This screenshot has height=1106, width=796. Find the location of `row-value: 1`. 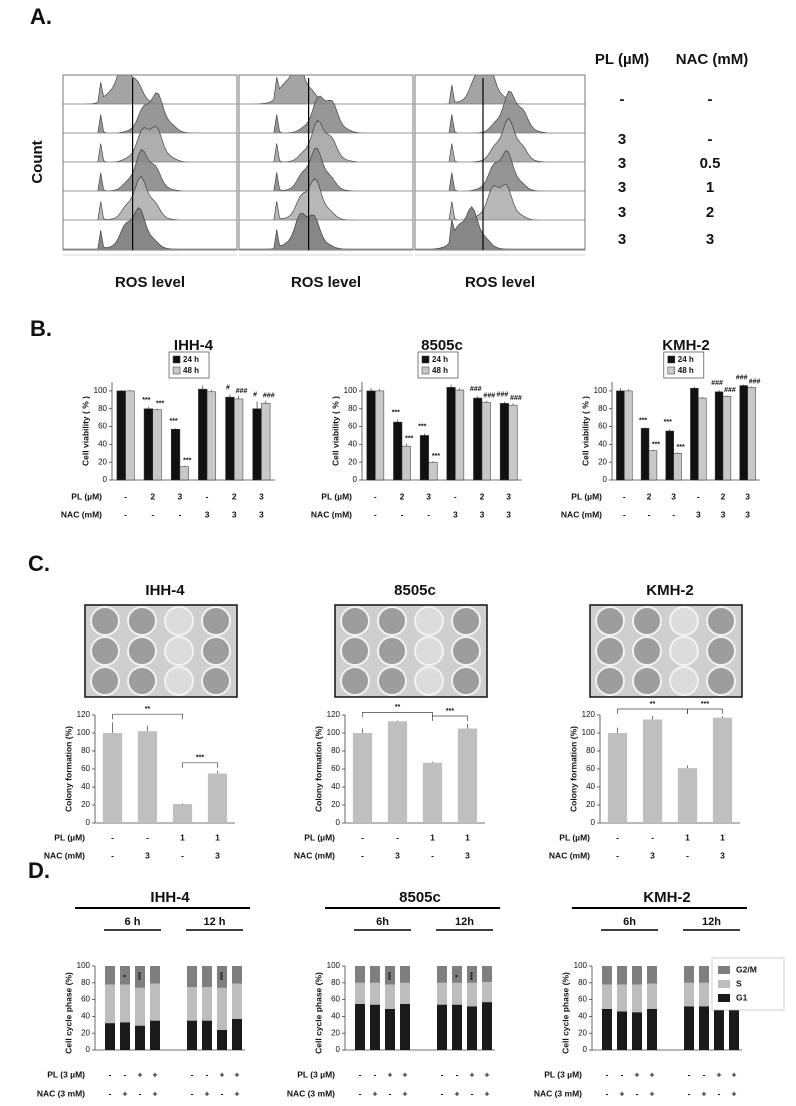

row-value: 1 is located at coordinates (467, 837).